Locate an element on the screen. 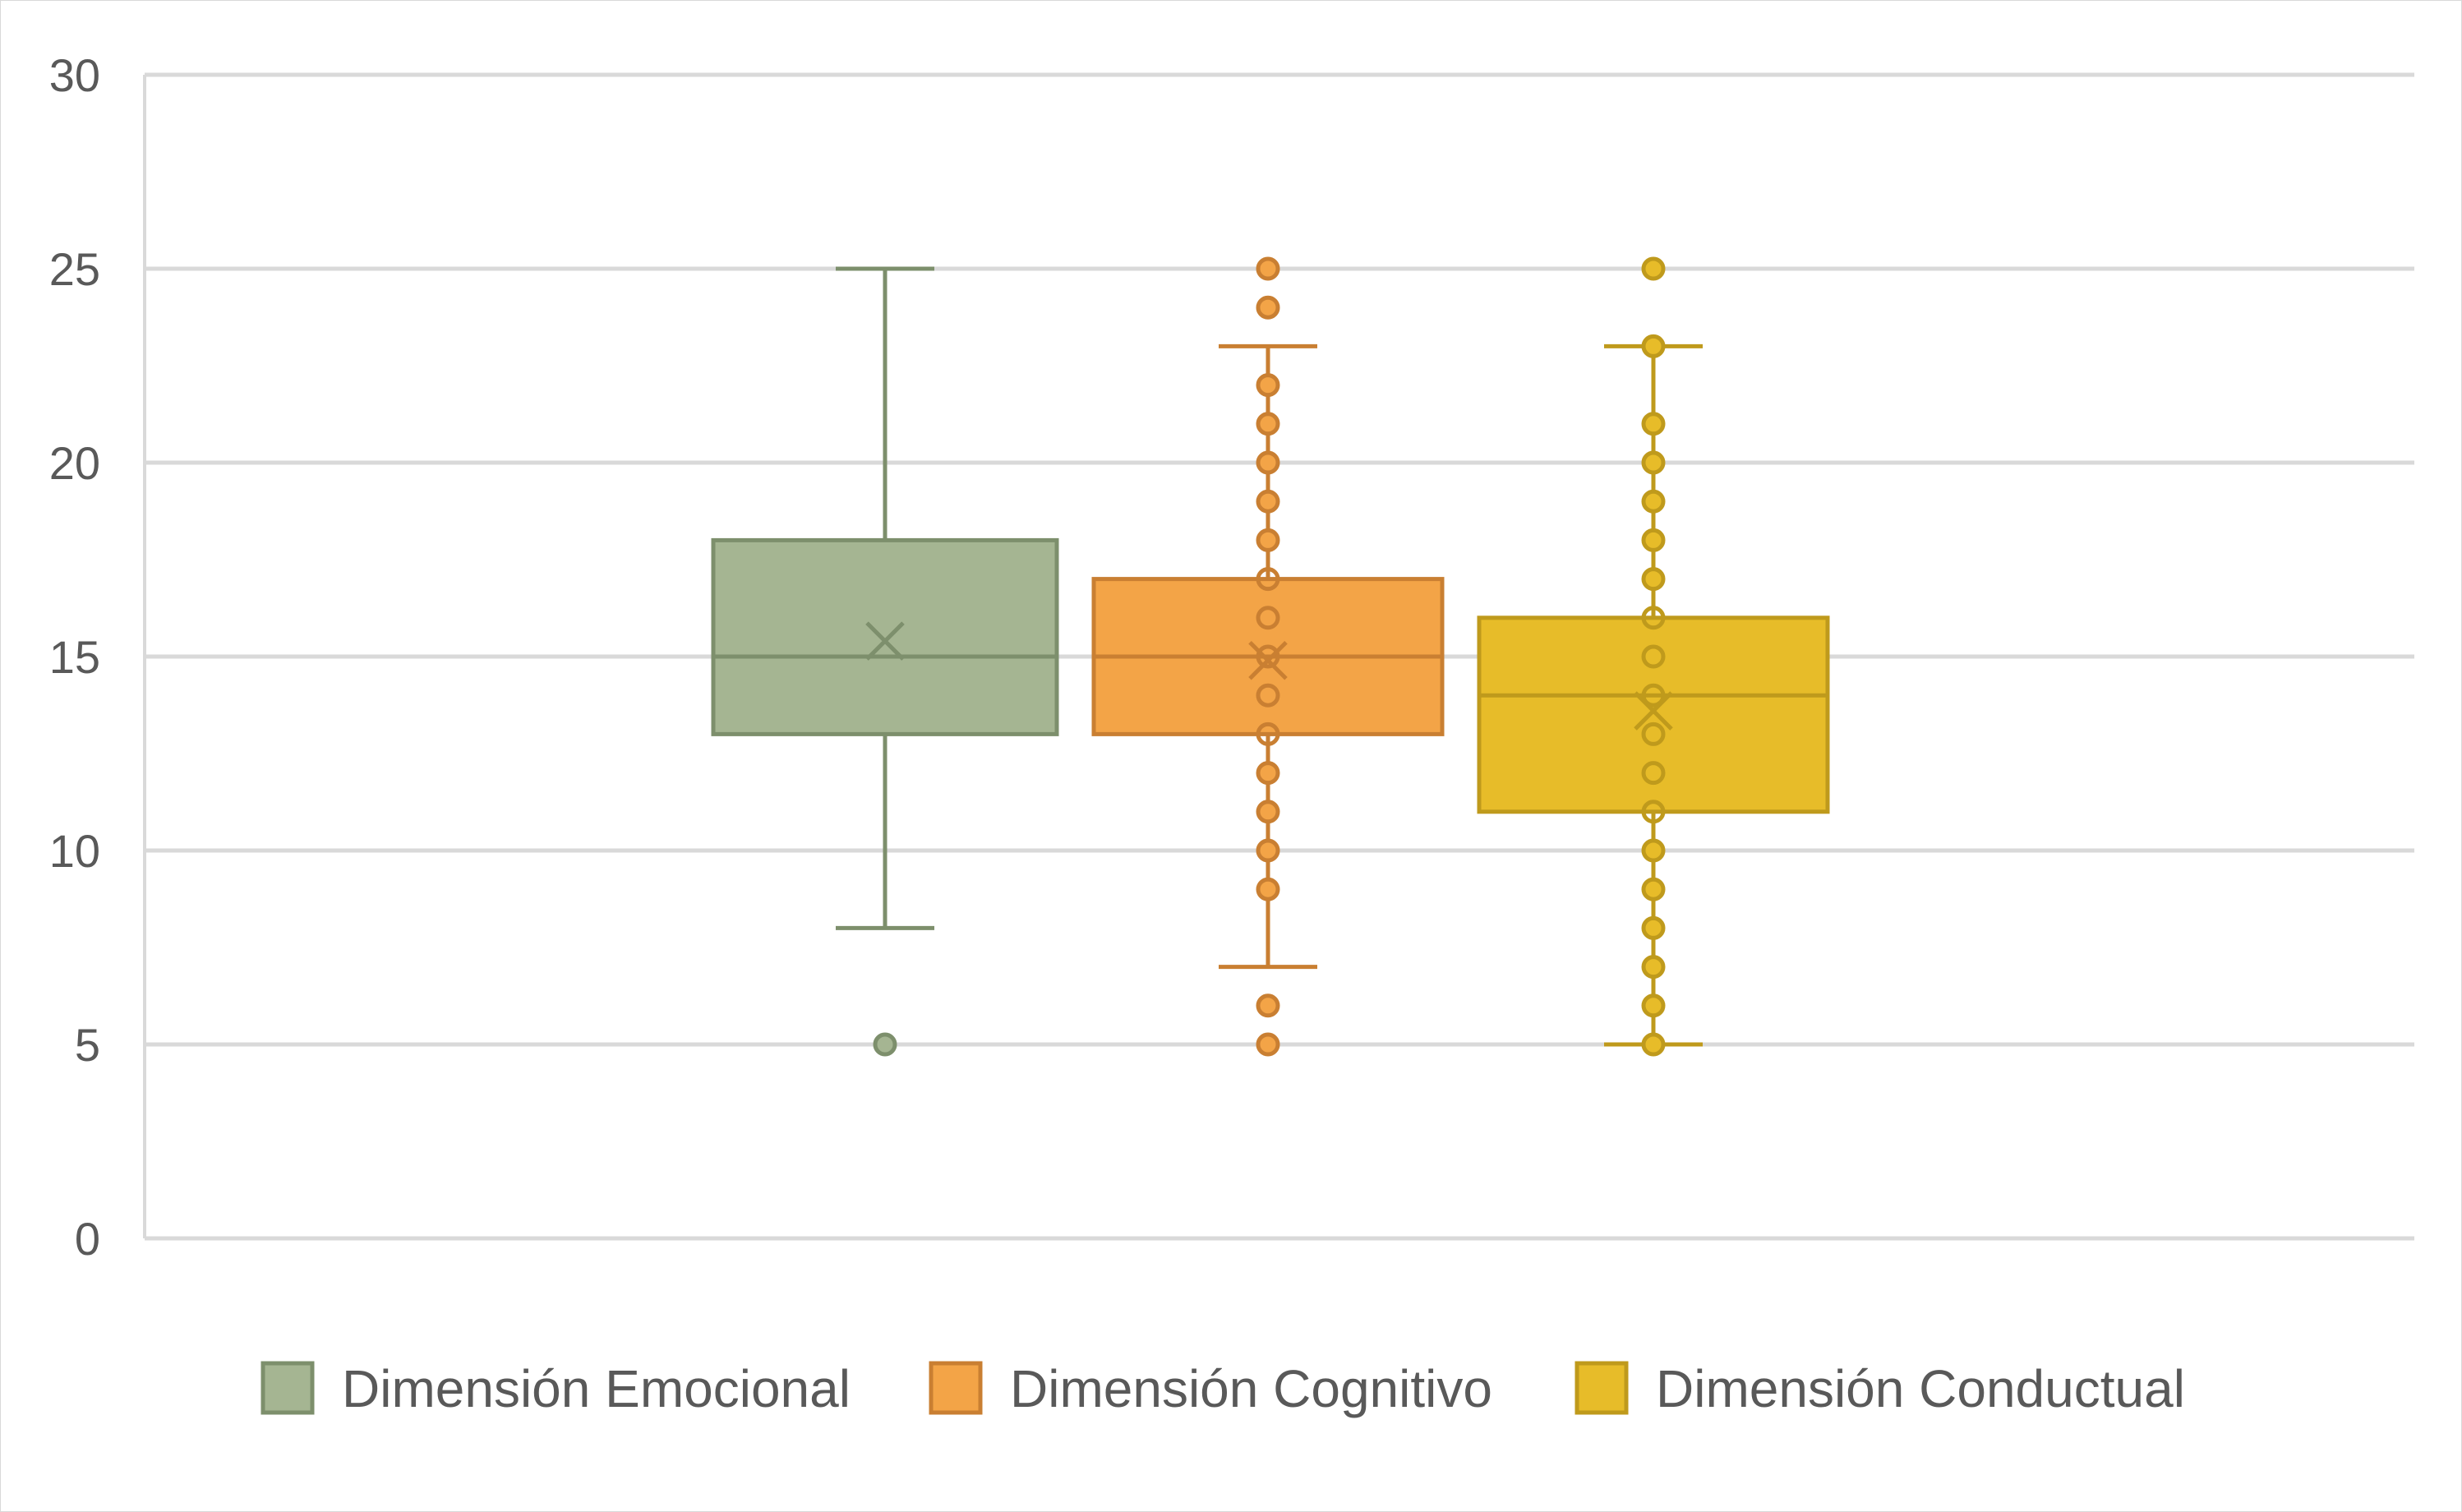 The image size is (2462, 1512). y-tick-label: 10 is located at coordinates (74, 851).